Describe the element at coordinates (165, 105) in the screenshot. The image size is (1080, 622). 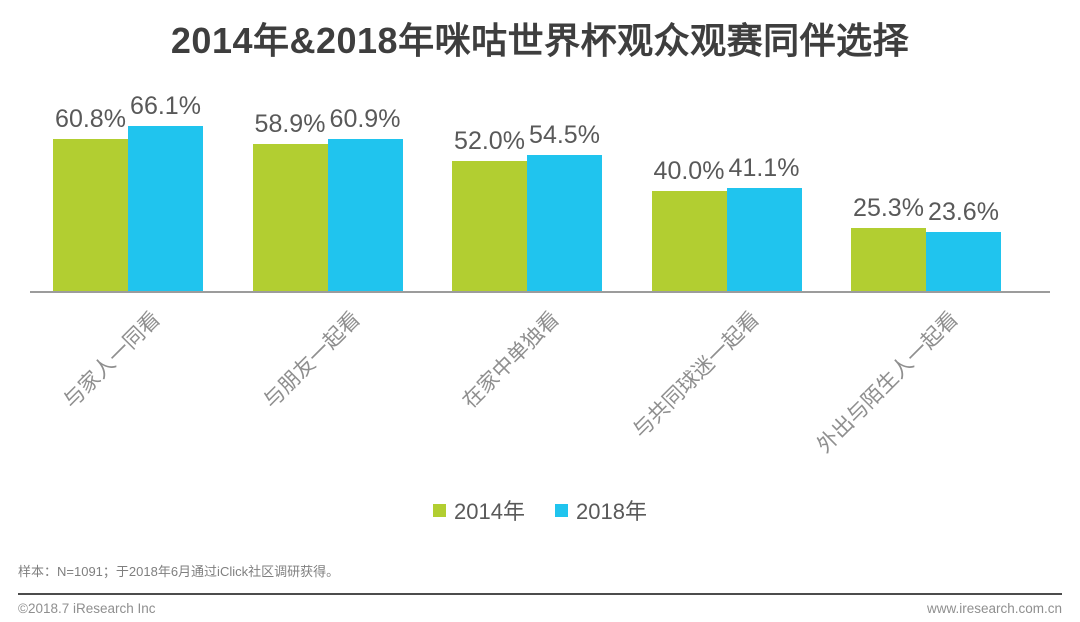
I see `bar-value-label-2018-group-1: 66.1%` at that location.